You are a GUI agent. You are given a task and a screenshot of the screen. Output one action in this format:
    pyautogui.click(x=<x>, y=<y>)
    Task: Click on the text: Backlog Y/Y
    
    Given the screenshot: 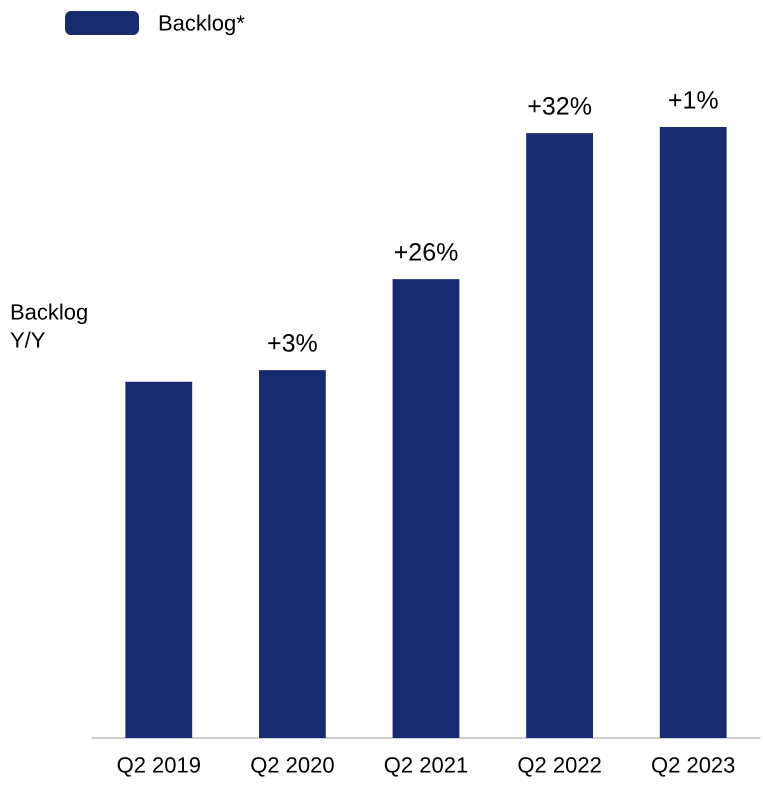 What is the action you would take?
    pyautogui.click(x=49, y=326)
    